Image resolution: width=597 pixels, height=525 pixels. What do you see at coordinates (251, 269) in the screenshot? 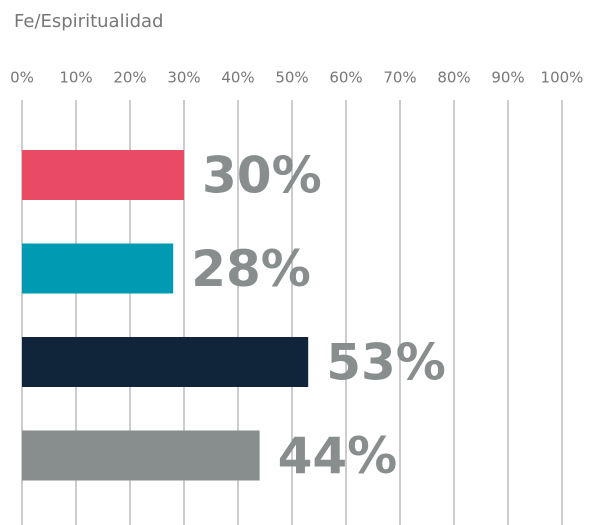
I see `value-label: 28%` at bounding box center [251, 269].